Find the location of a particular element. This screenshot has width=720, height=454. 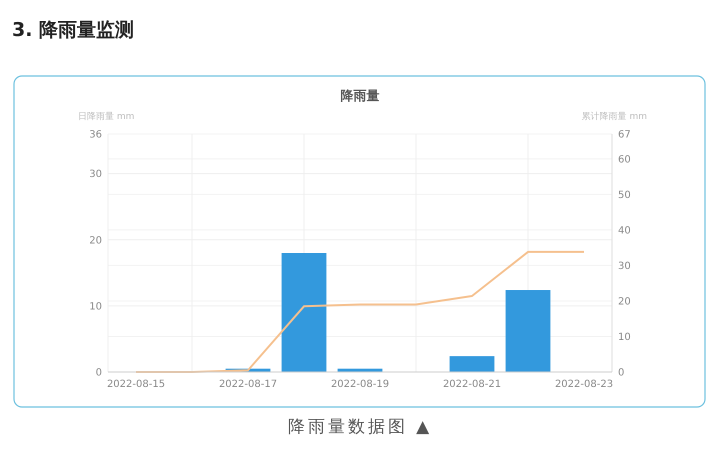

y2-axis-title: 累计降雨量 mm is located at coordinates (614, 116).